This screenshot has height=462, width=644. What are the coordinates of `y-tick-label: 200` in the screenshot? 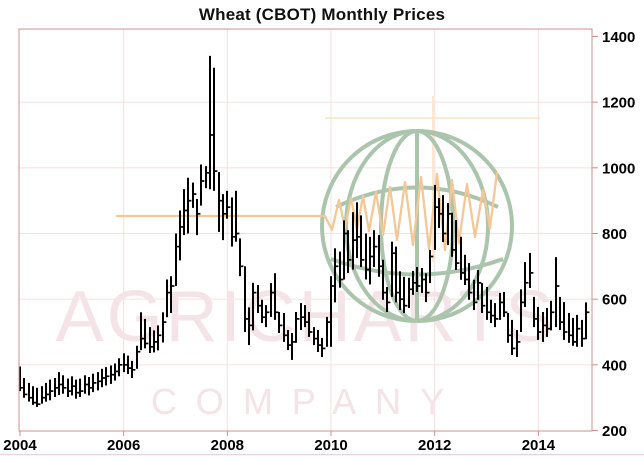 It's located at (614, 431).